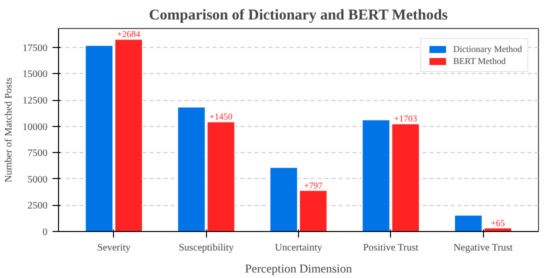 This screenshot has width=550, height=278. Describe the element at coordinates (483, 248) in the screenshot. I see `x-tick-label: Negative Trust` at that location.